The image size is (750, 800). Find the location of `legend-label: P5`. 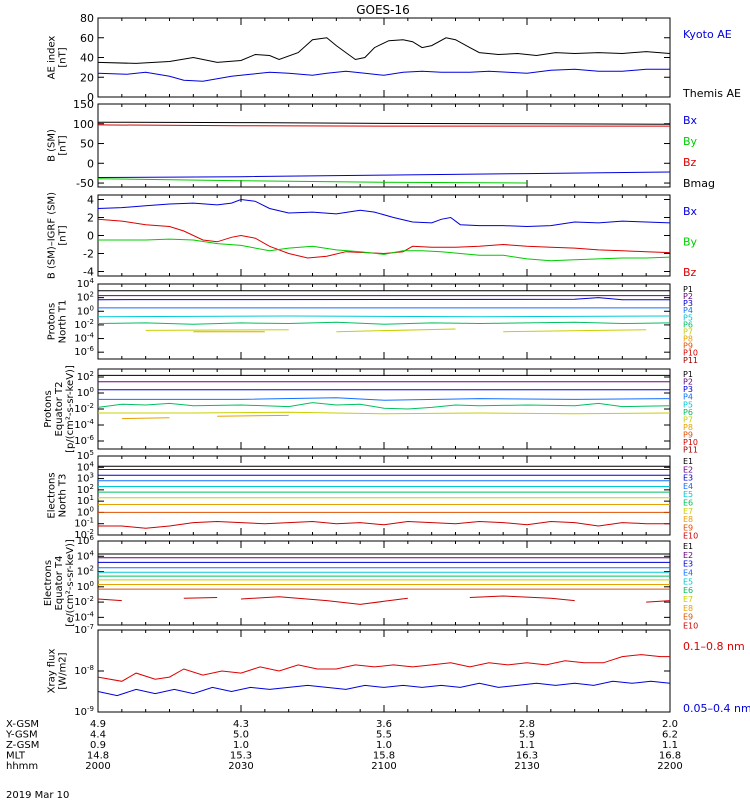

legend-label: P5 is located at coordinates (688, 404).